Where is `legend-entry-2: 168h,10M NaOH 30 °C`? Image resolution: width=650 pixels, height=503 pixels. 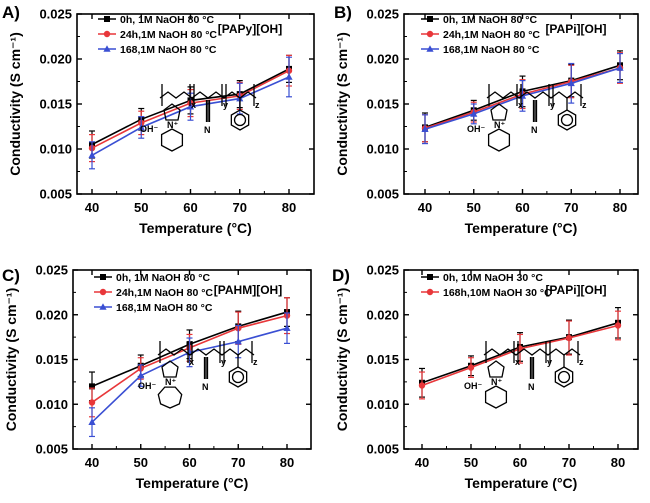
legend-entry-2: 168h,10M NaOH 30 °C is located at coordinates (486, 293).